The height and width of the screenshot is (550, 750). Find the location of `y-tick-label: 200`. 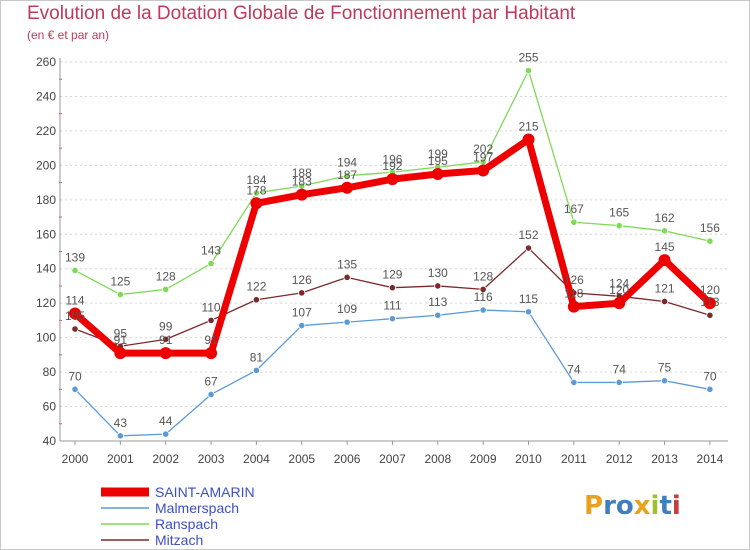

y-tick-label: 200 is located at coordinates (46, 165).